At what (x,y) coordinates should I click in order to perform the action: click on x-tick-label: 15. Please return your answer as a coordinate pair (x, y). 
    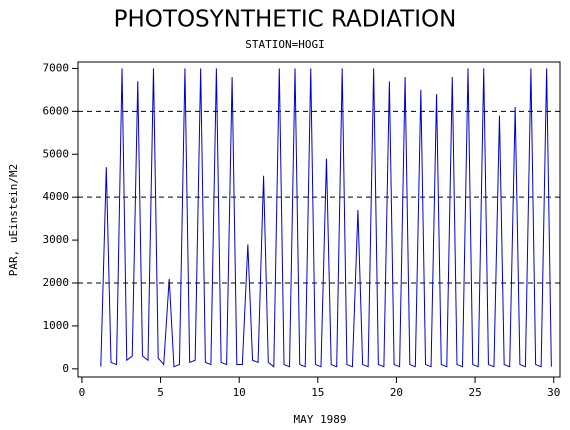
    Looking at the image, I should click on (317, 392).